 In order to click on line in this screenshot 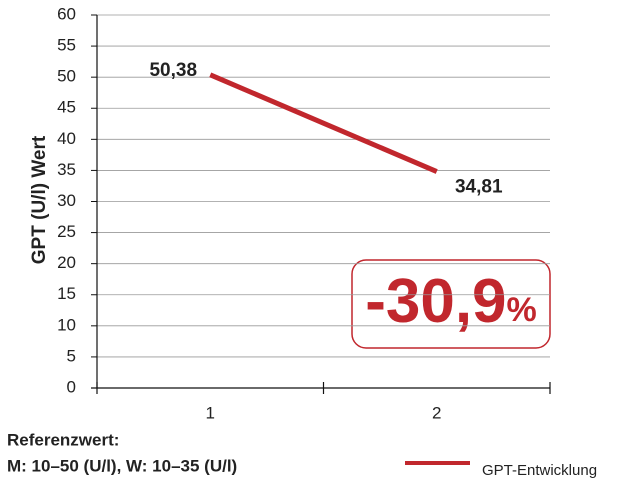, I will do `click(323, 123)`.